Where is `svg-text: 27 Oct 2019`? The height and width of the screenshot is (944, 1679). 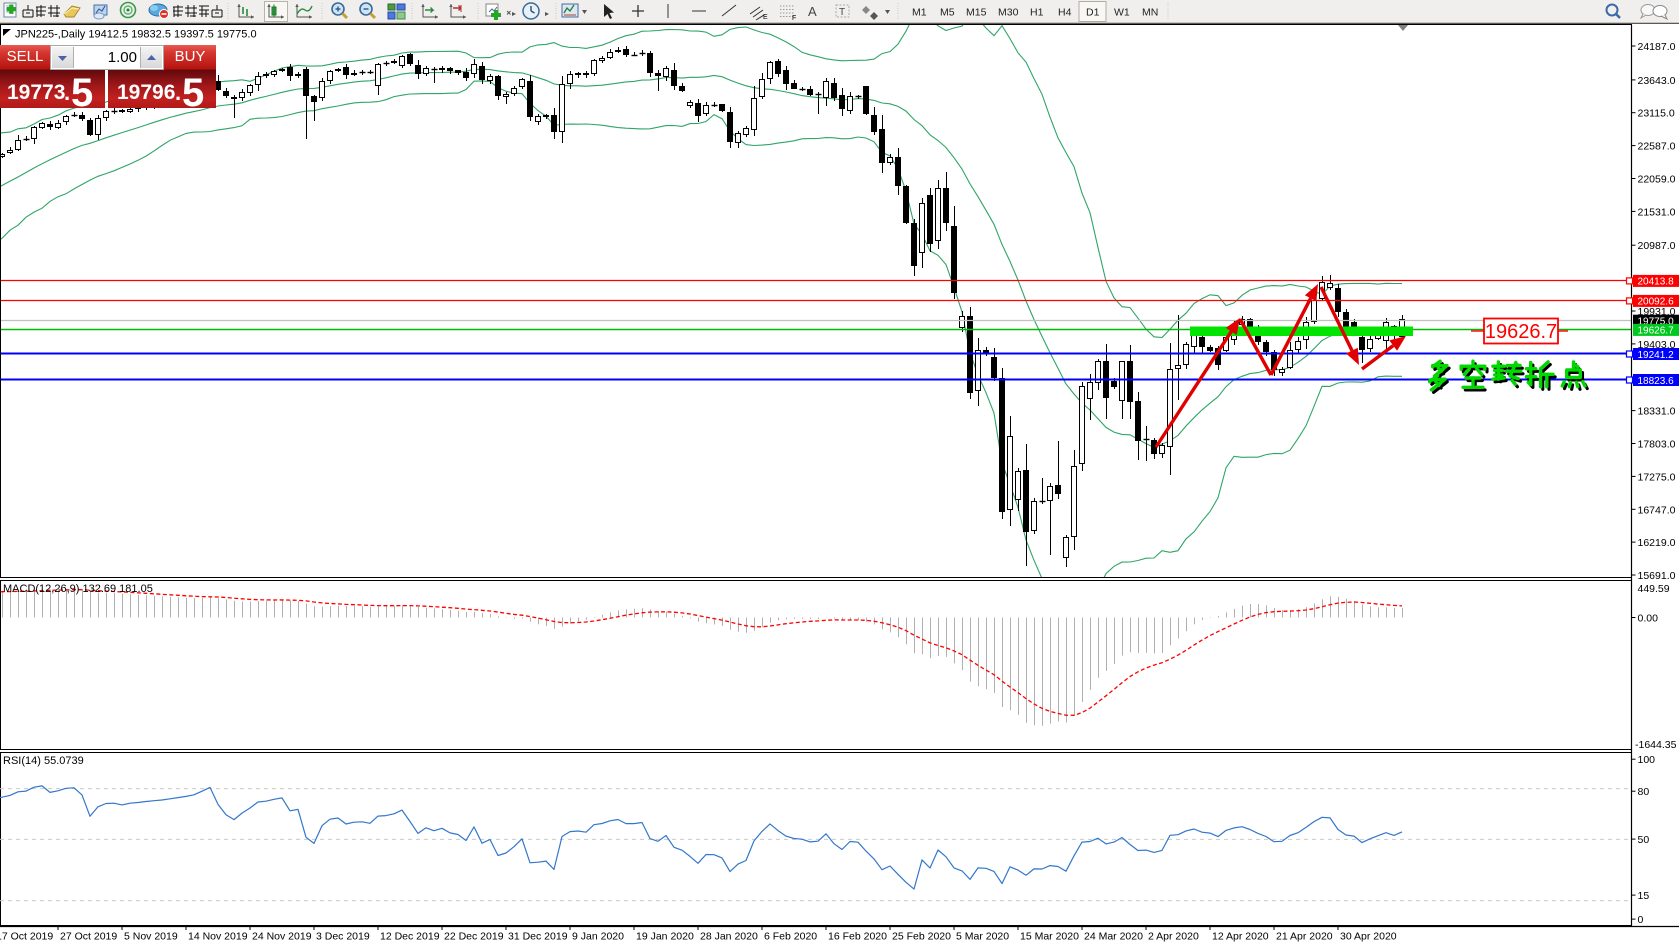 svg-text: 27 Oct 2019 is located at coordinates (88, 937).